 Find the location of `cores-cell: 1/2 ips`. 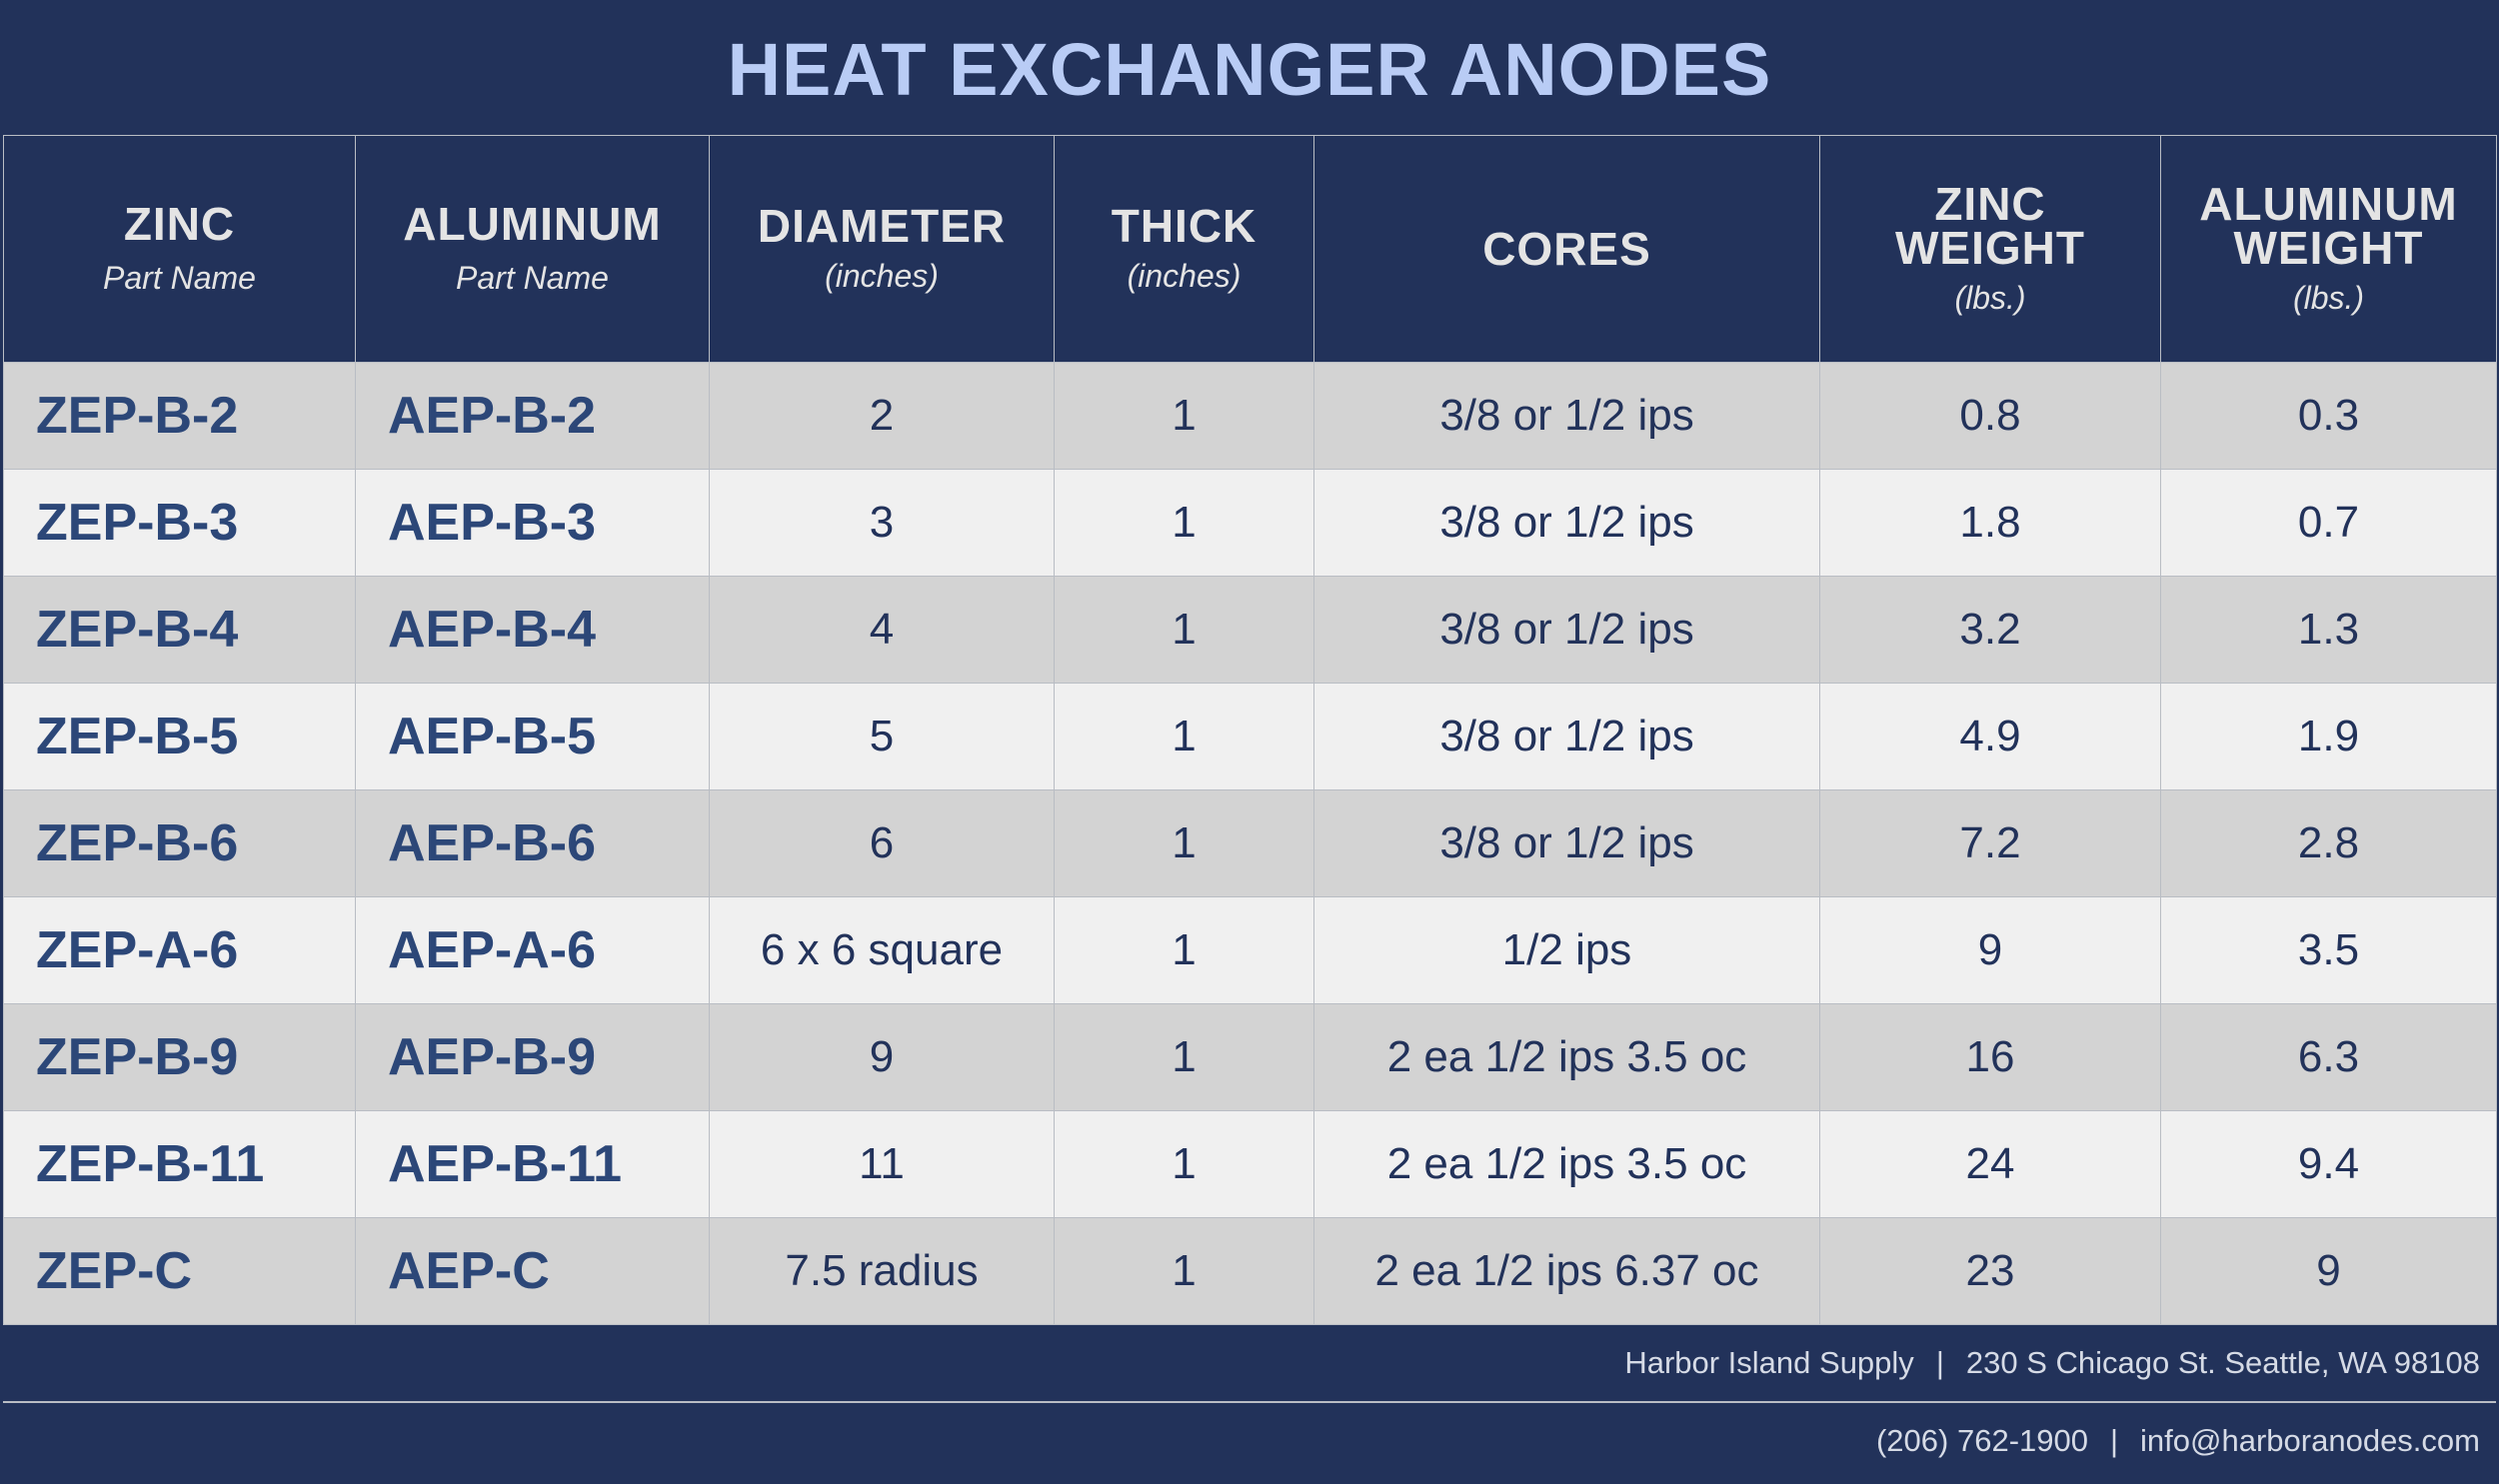

cores-cell: 1/2 ips is located at coordinates (1566, 950).